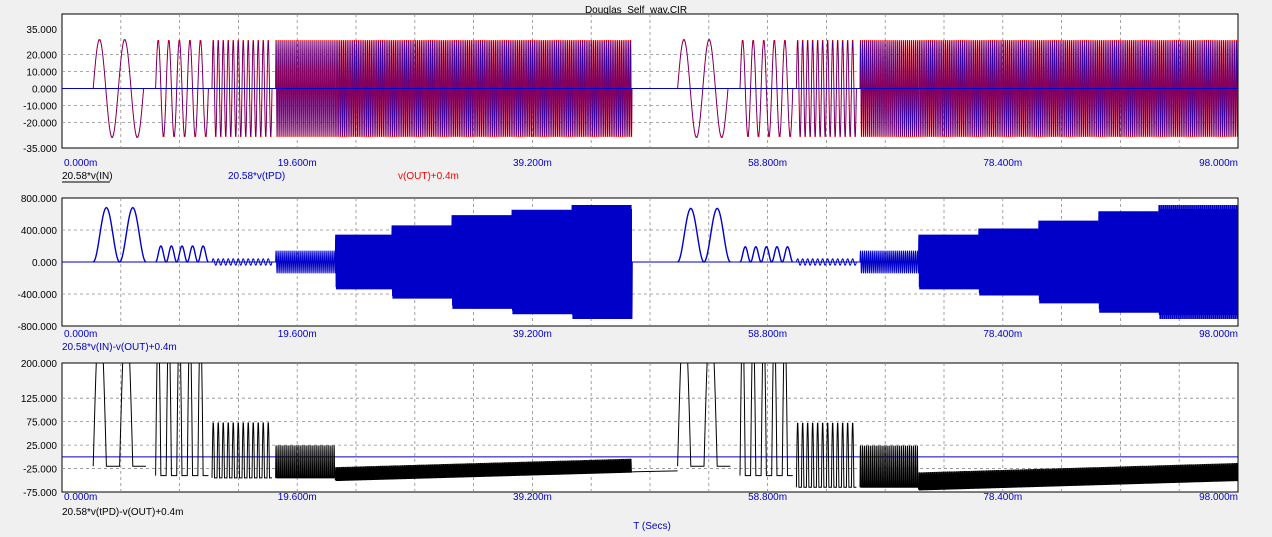  Describe the element at coordinates (119, 347) in the screenshot. I see `legend-diff-in-out: 20.58*v(IN)-v(OUT)+0.4m` at that location.